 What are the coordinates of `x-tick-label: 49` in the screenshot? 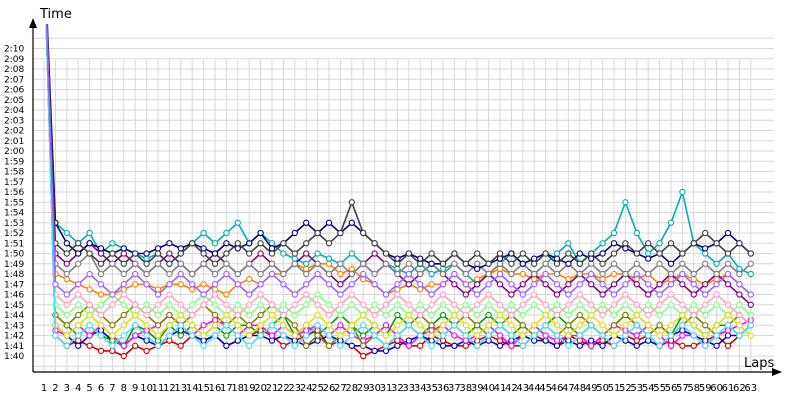 It's located at (591, 388).